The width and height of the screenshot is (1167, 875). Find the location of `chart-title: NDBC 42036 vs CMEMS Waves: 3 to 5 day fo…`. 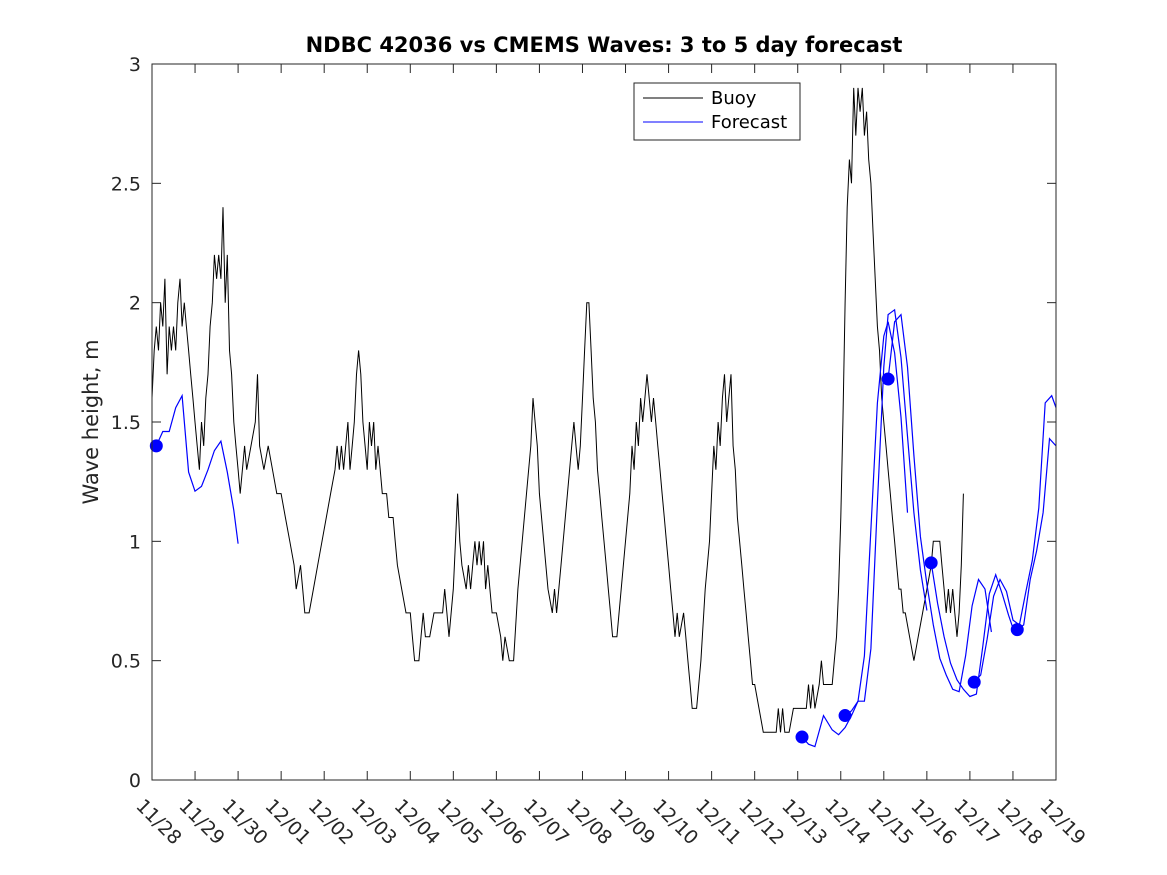

chart-title: NDBC 42036 vs CMEMS Waves: 3 to 5 day fo… is located at coordinates (604, 45).